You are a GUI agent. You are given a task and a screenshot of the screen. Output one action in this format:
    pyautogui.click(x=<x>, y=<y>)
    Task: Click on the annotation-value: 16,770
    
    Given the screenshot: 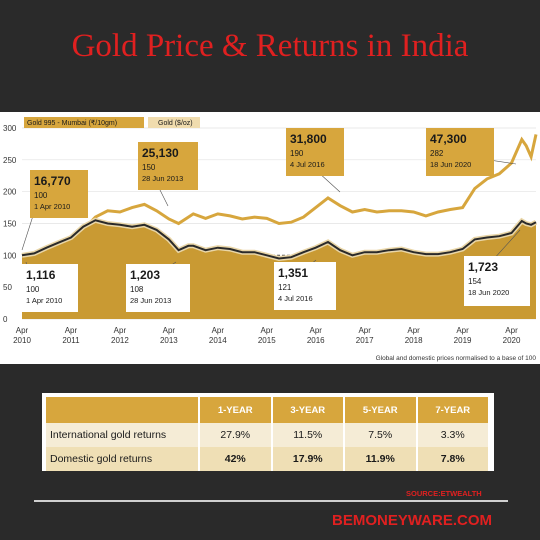 What is the action you would take?
    pyautogui.click(x=52, y=181)
    